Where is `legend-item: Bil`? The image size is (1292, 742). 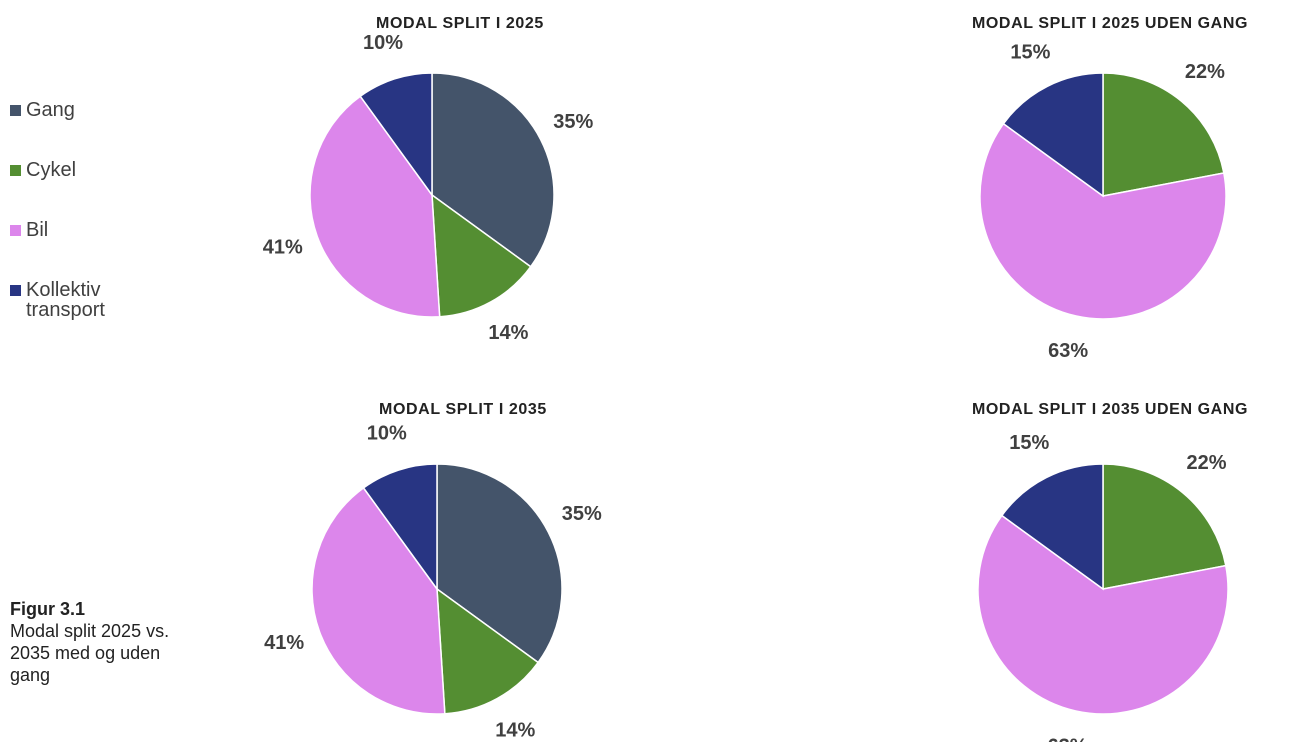 legend-item: Bil is located at coordinates (85, 250).